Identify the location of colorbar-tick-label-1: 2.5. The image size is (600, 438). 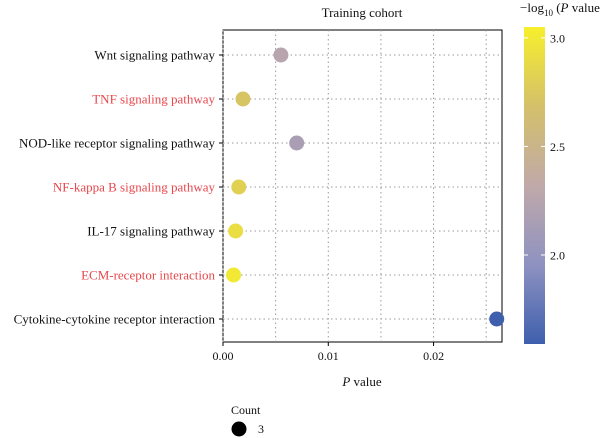
(557, 147).